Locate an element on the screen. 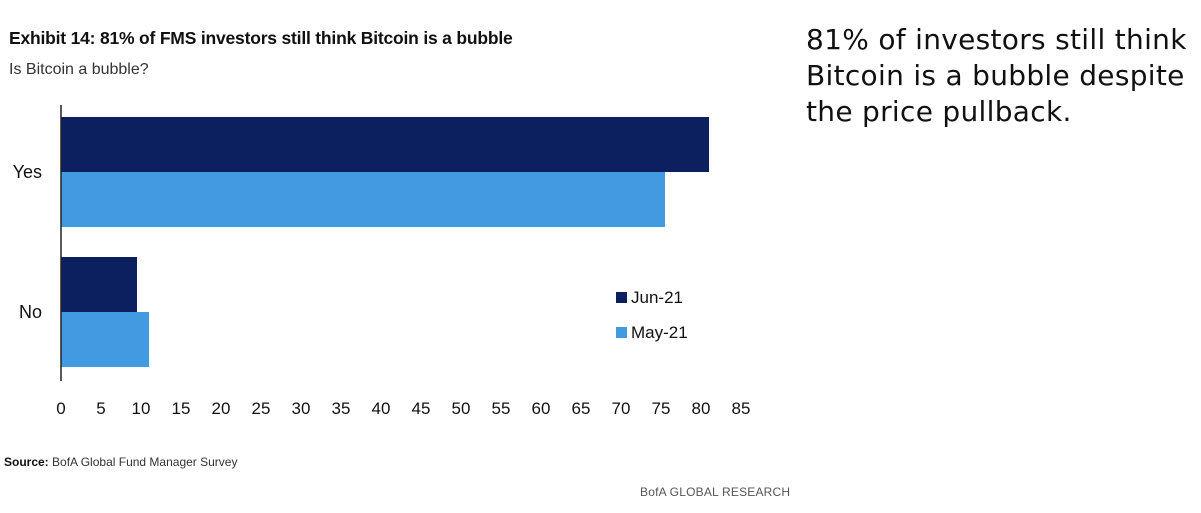 The height and width of the screenshot is (513, 1201). brand-label: BofA GLOBAL RESEARCH is located at coordinates (715, 492).